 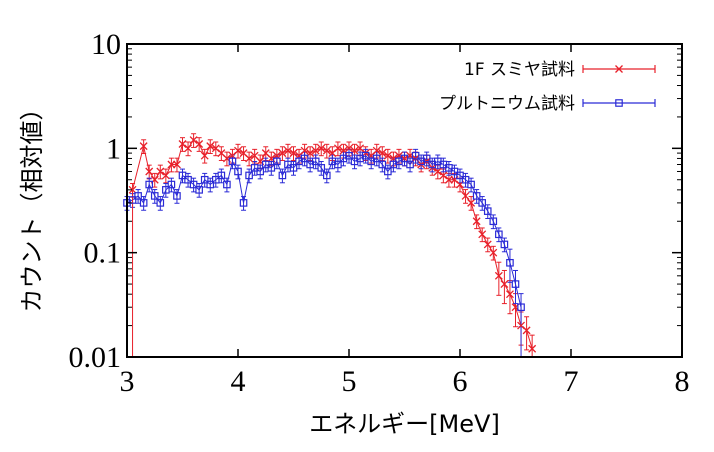 What do you see at coordinates (238, 381) in the screenshot?
I see `x-tick-label: 4` at bounding box center [238, 381].